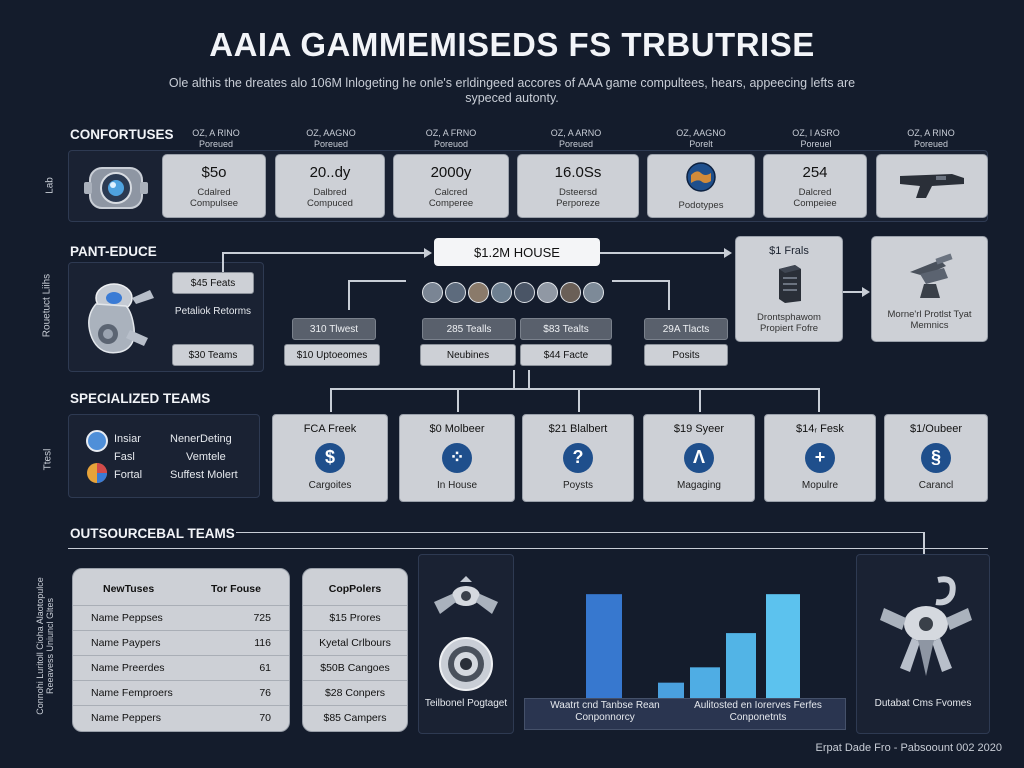 Image resolution: width=1024 pixels, height=768 pixels. What do you see at coordinates (815, 186) in the screenshot?
I see `metric-card-6: 254 Dalcred Compeiee` at bounding box center [815, 186].